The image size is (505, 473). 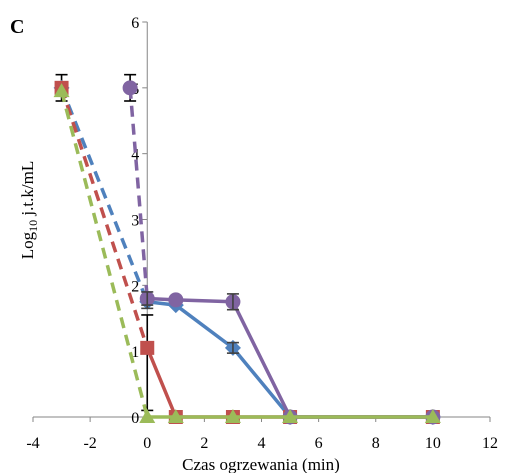 I want to click on y-tick-label: 6, so click(x=135, y=23).